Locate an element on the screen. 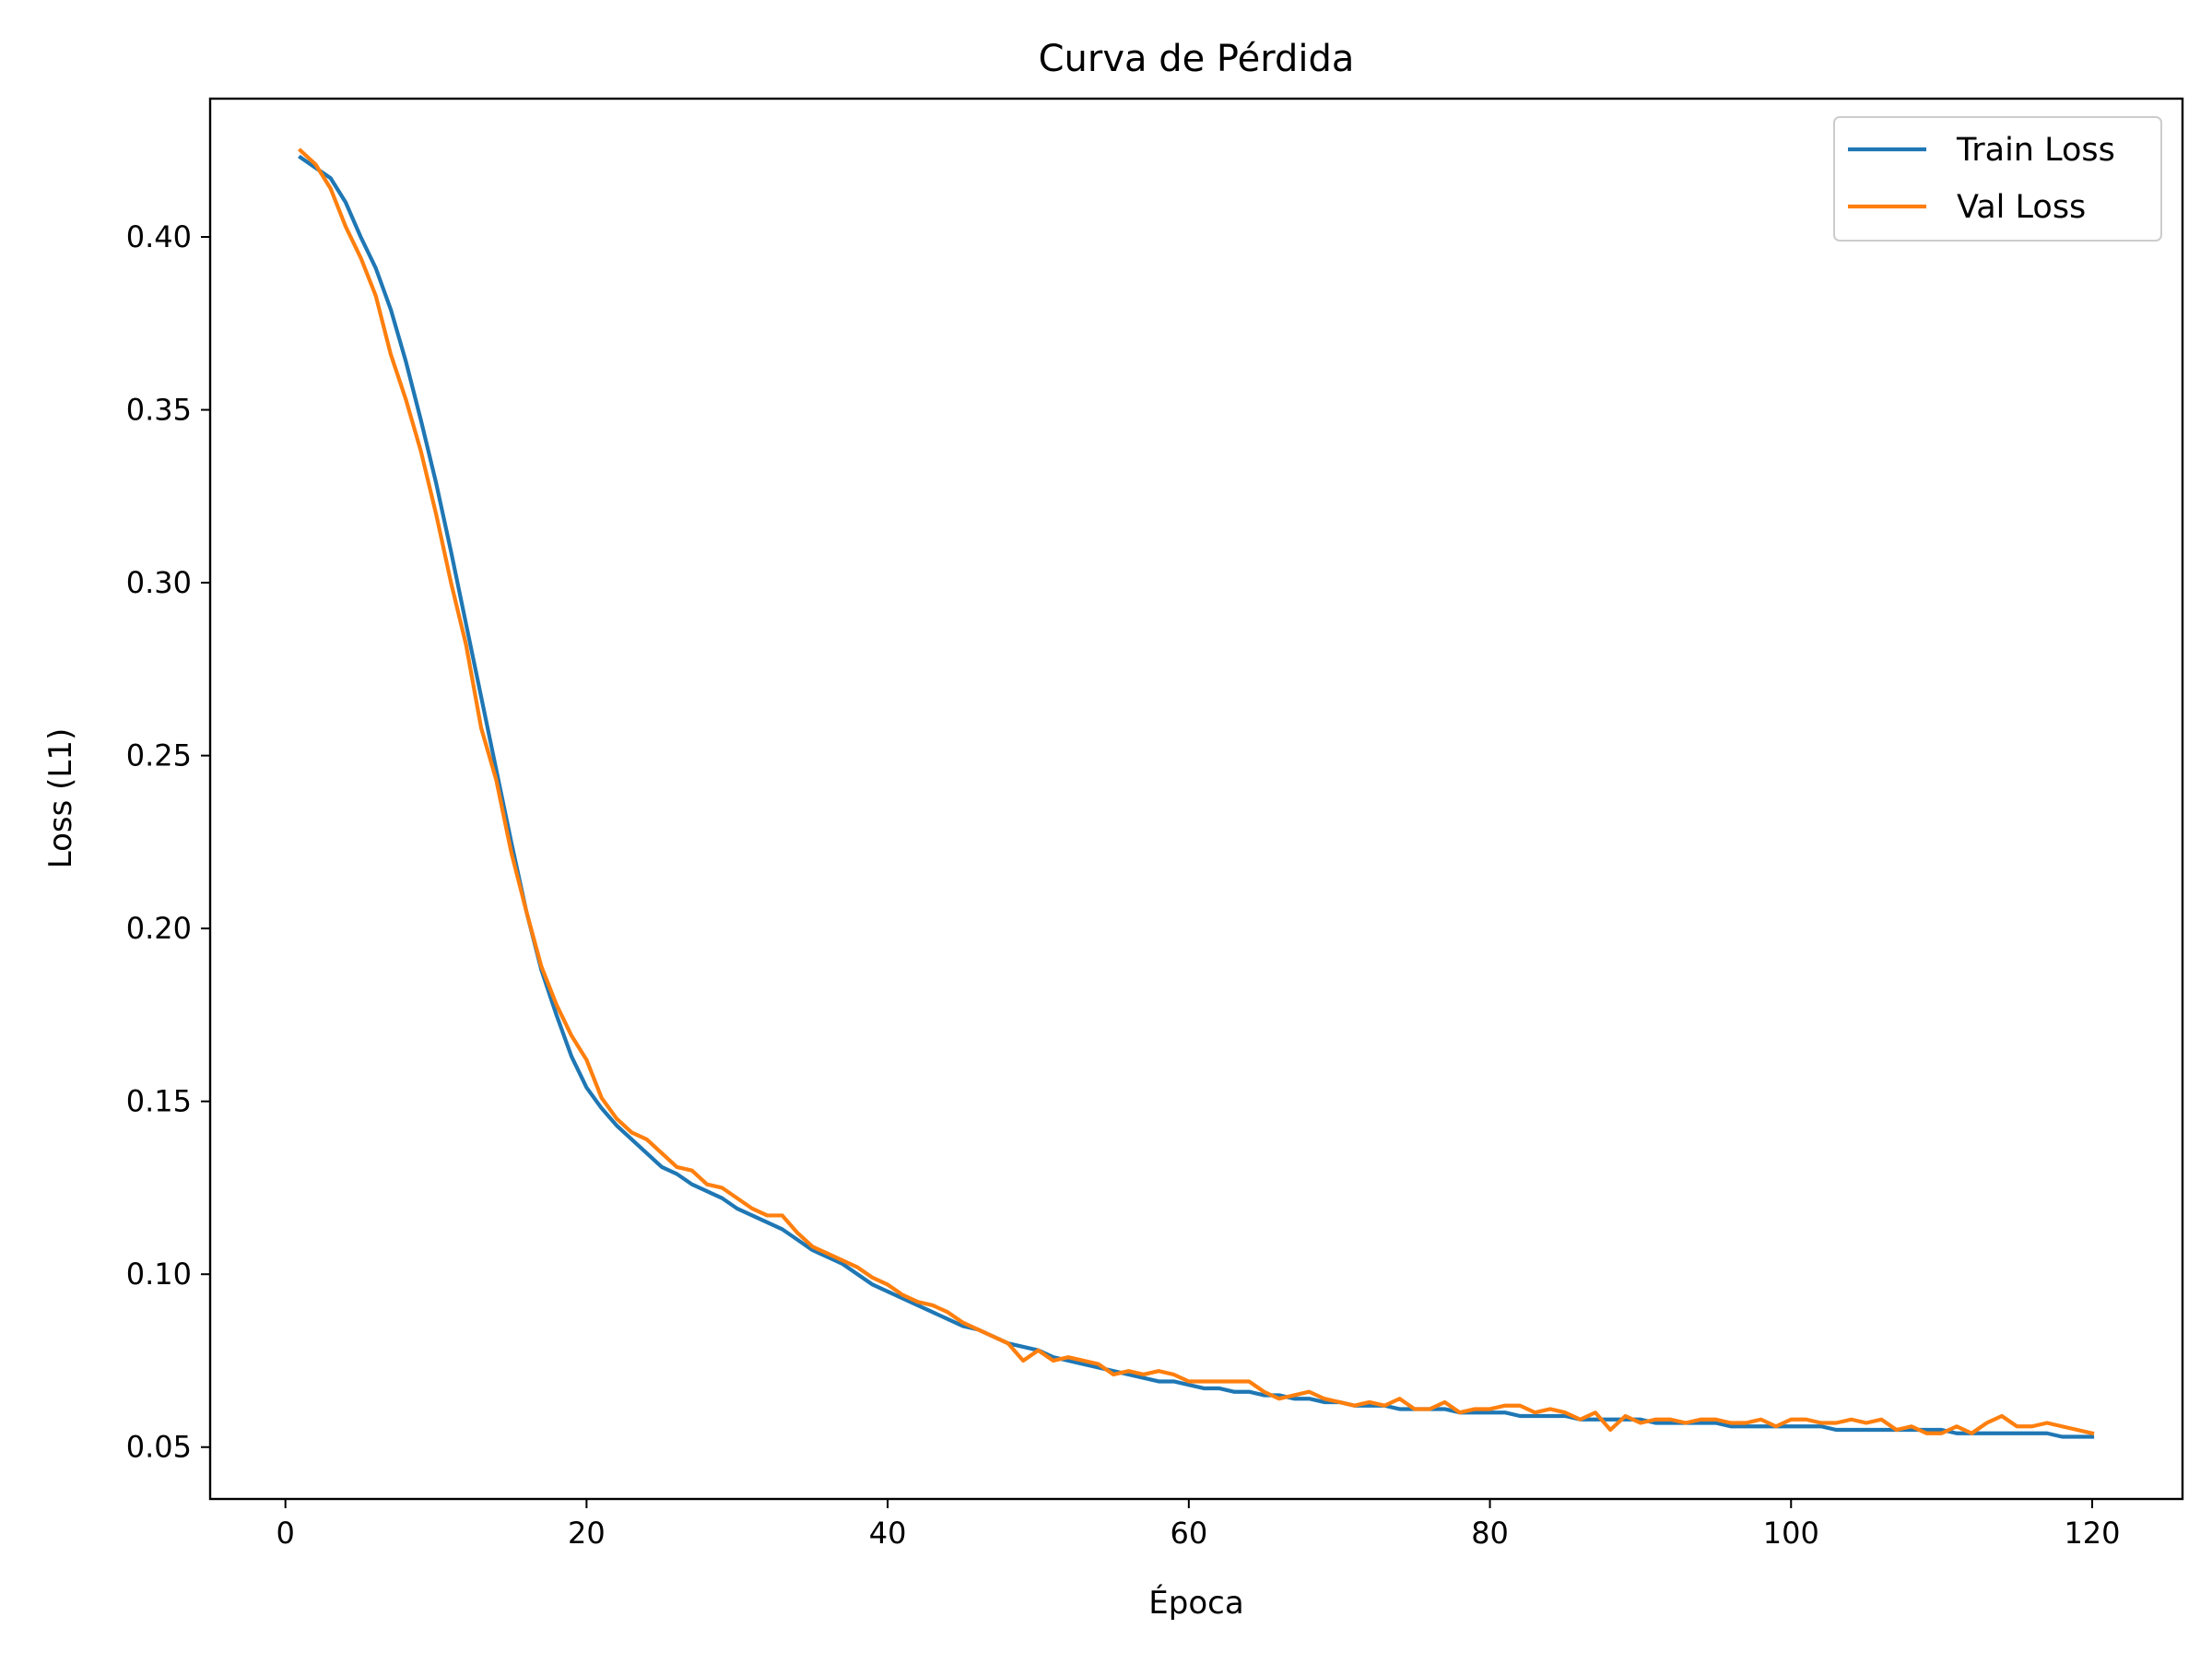  x-tick-label: 40 is located at coordinates (888, 1533).